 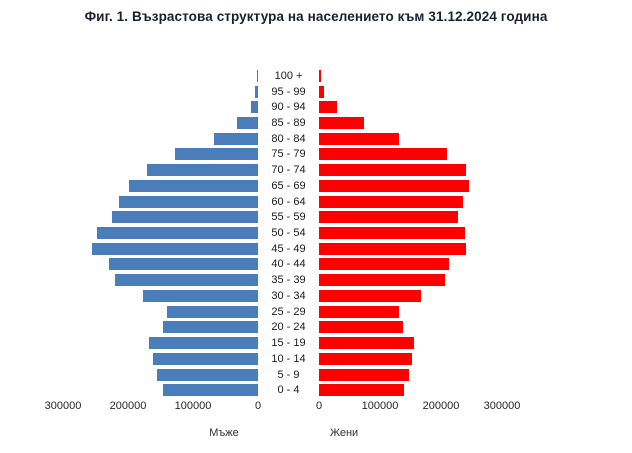 What do you see at coordinates (288, 217) in the screenshot?
I see `age-group-label: 55 - 59` at bounding box center [288, 217].